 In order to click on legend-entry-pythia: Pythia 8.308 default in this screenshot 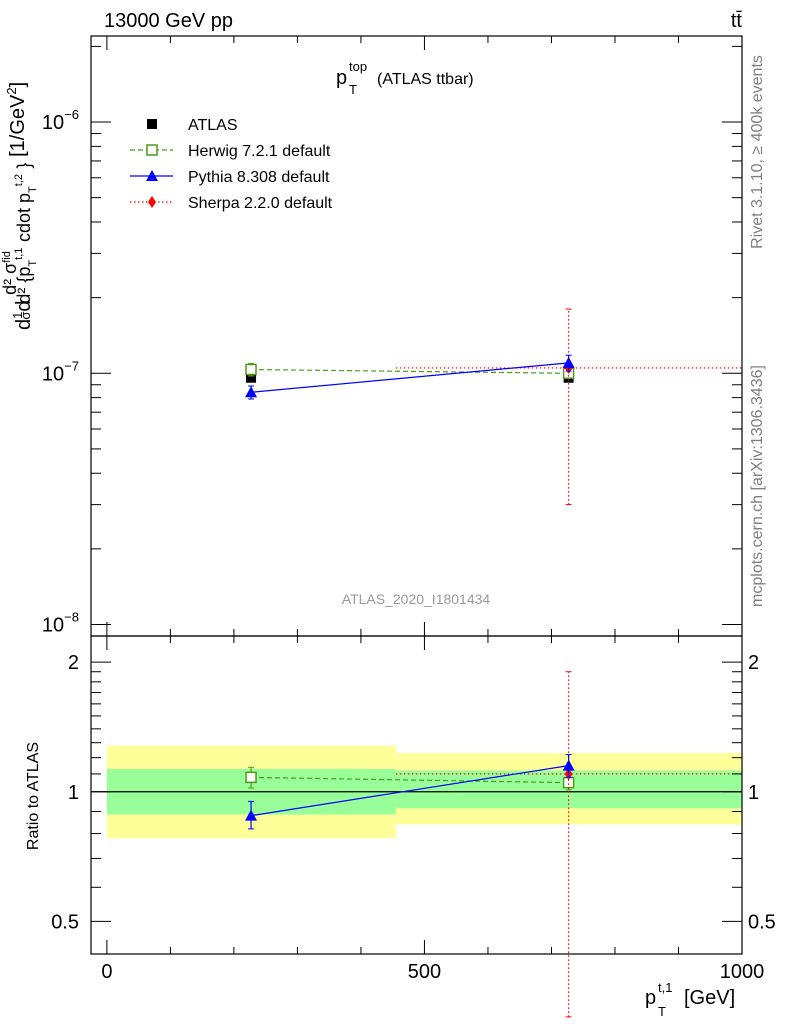, I will do `click(230, 177)`.